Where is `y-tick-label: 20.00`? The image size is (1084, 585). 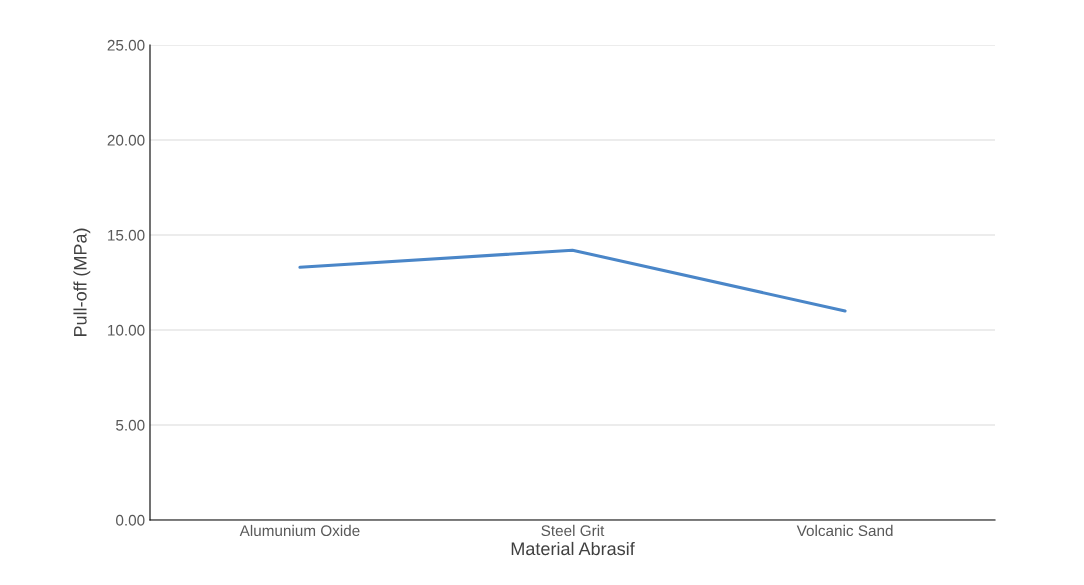 y-tick-label: 20.00 is located at coordinates (126, 140).